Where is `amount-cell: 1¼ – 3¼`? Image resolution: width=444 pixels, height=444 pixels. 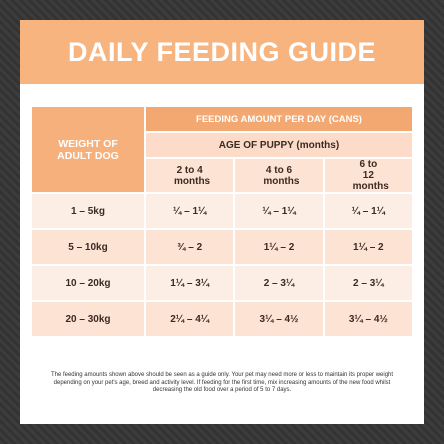 amount-cell: 1¼ – 3¼ is located at coordinates (189, 283).